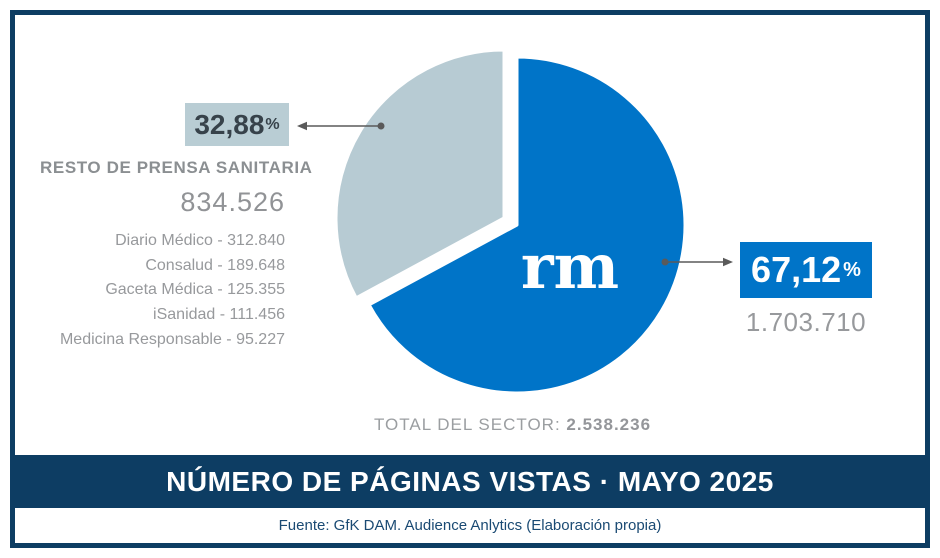 The image size is (940, 558). I want to click on rm-annotation: 67,12% 1.703.710, so click(806, 290).